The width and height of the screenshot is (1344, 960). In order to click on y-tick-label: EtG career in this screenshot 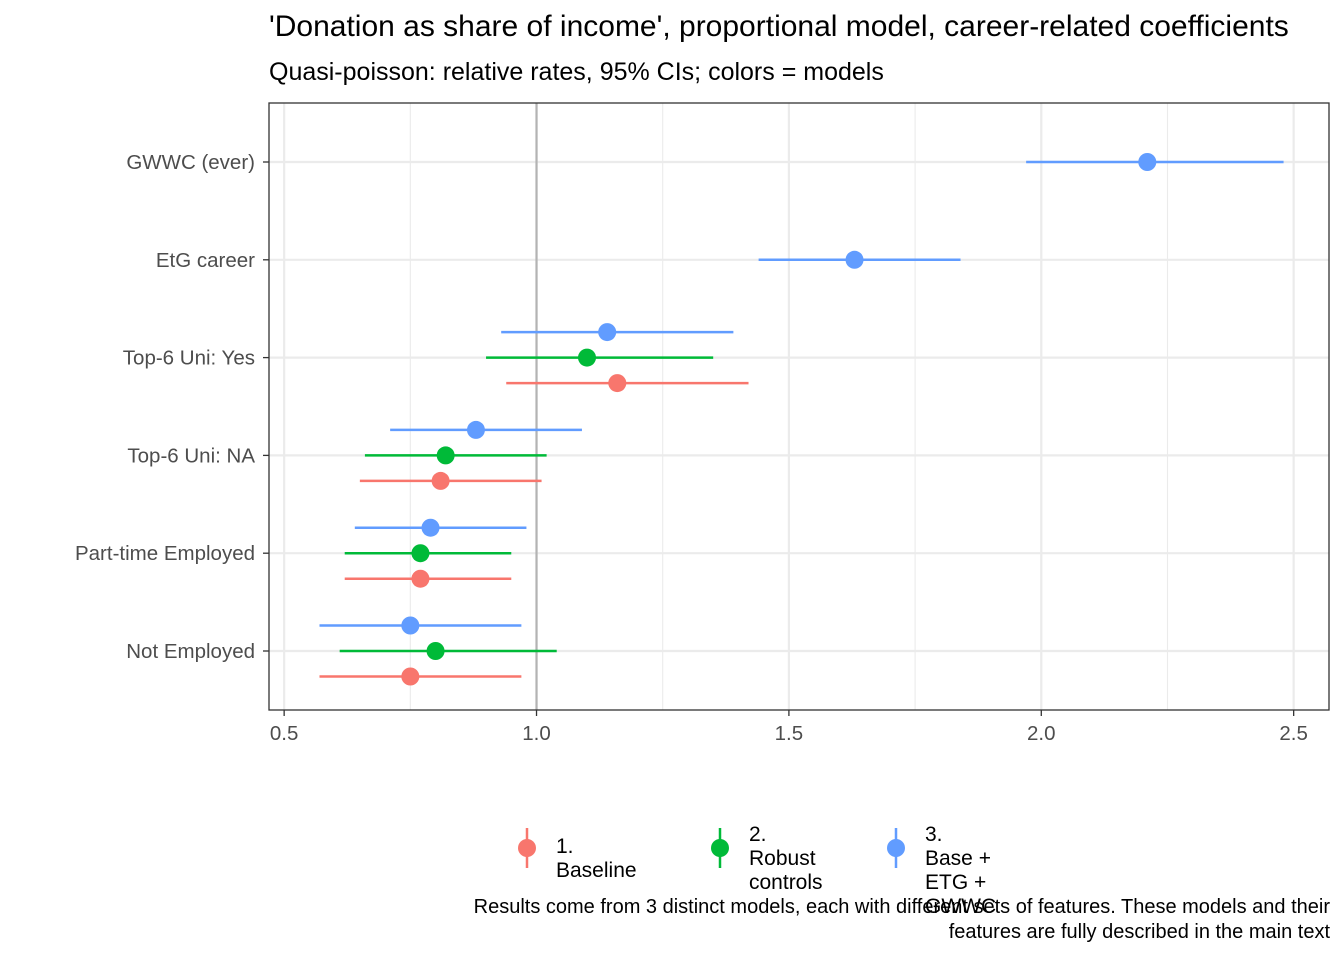, I will do `click(205, 260)`.